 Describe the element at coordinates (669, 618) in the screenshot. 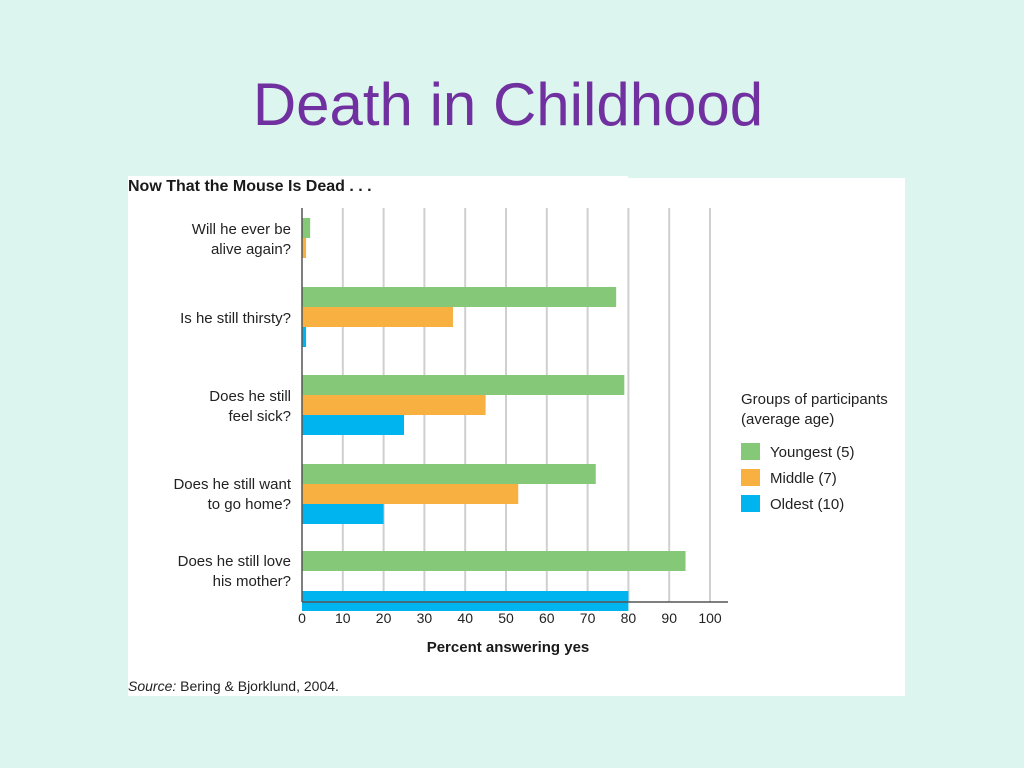

I see `x-tick-label: 90` at that location.